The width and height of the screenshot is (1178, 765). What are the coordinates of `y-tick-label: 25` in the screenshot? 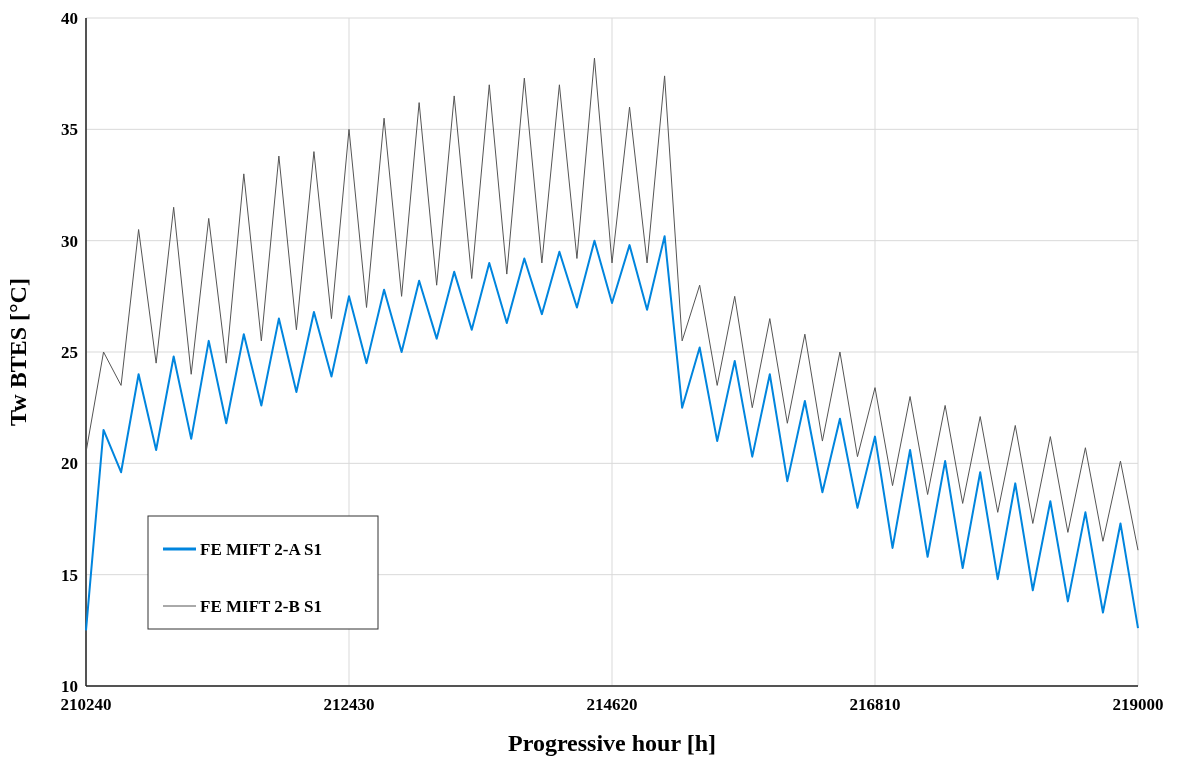 It's located at (69, 352).